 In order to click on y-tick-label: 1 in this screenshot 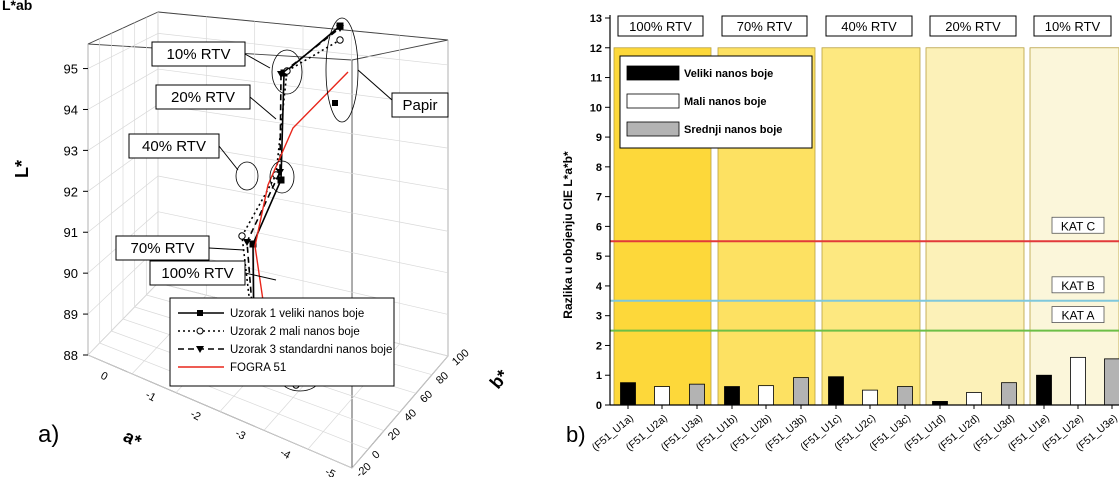, I will do `click(599, 376)`.